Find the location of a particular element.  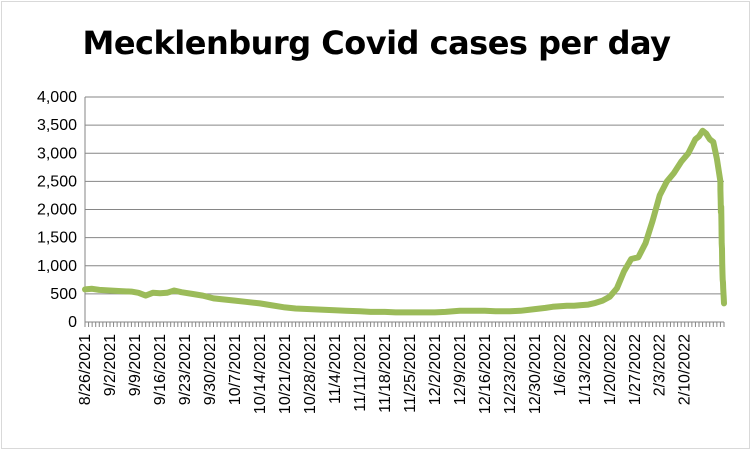

y-tick-label: 1,500 is located at coordinates (57, 238).